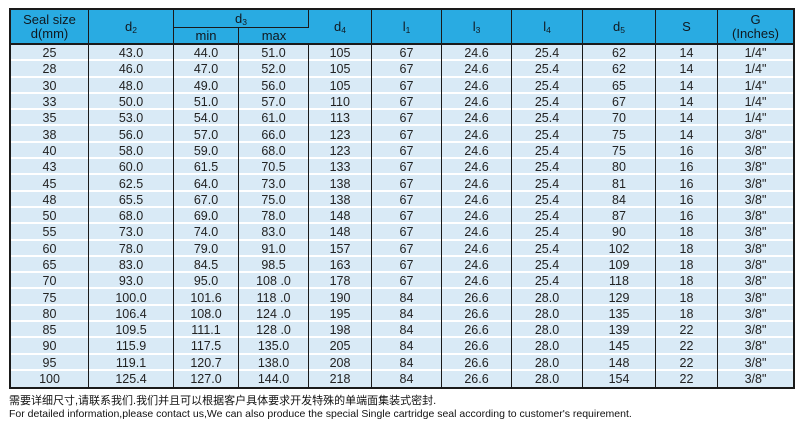  What do you see at coordinates (340, 248) in the screenshot?
I see `cell-d4: 157` at bounding box center [340, 248].